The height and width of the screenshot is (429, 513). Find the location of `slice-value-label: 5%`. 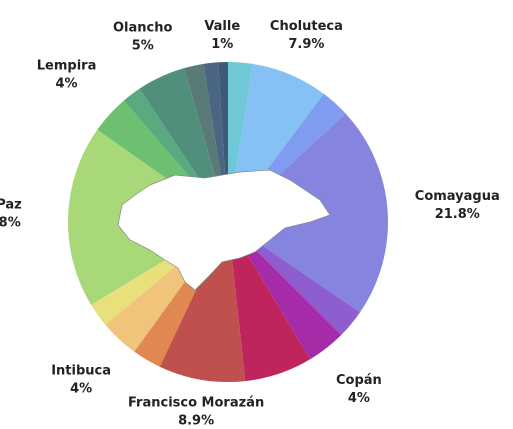

slice-value-label: 5% is located at coordinates (143, 45).